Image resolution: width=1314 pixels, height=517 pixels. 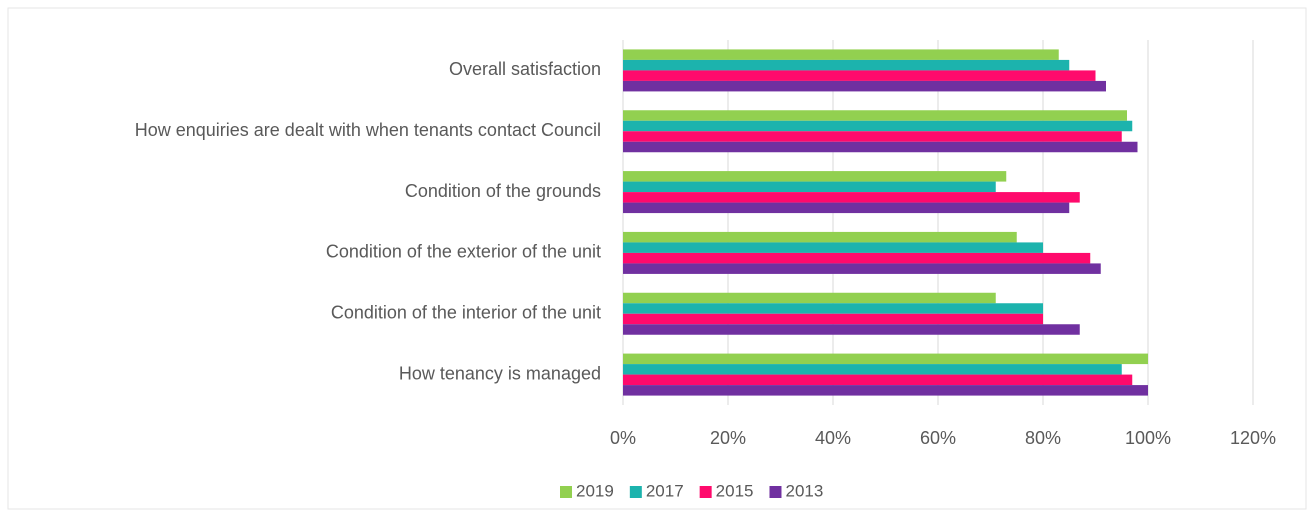 What do you see at coordinates (463, 252) in the screenshot?
I see `y-tick-label: Condition of the exterior of the unit` at bounding box center [463, 252].